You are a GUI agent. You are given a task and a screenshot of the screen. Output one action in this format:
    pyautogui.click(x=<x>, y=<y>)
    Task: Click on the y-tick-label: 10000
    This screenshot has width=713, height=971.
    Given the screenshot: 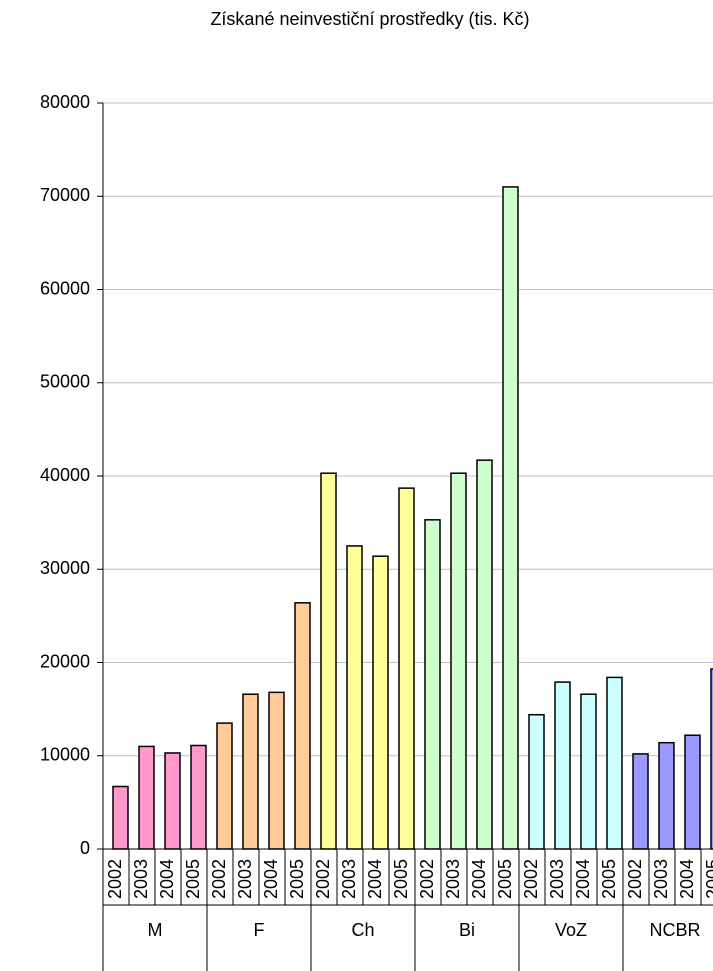 What is the action you would take?
    pyautogui.click(x=65, y=755)
    